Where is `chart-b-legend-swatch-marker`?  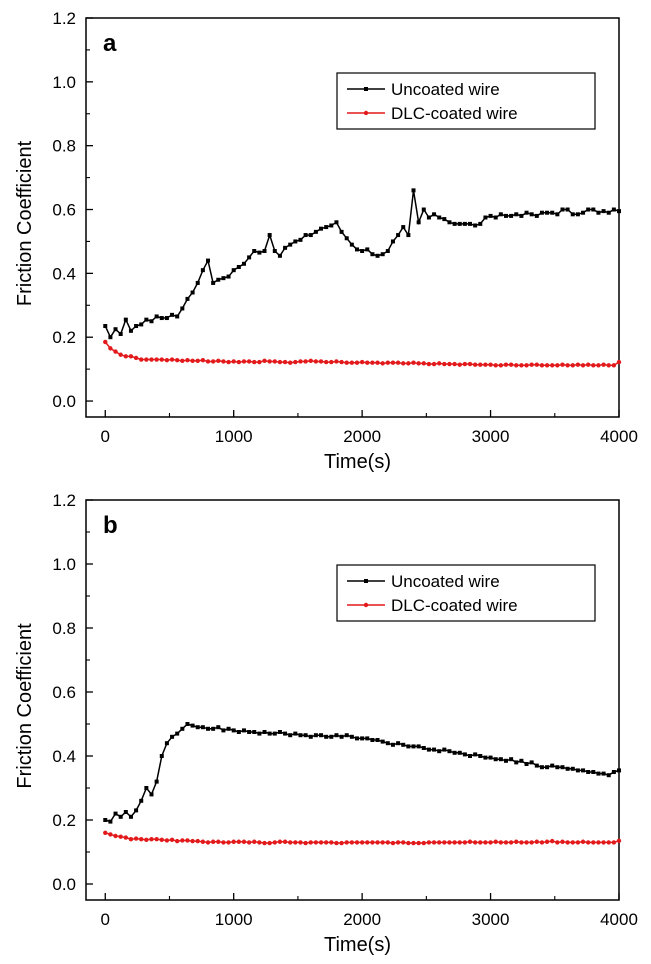
chart-b-legend-swatch-marker is located at coordinates (366, 605).